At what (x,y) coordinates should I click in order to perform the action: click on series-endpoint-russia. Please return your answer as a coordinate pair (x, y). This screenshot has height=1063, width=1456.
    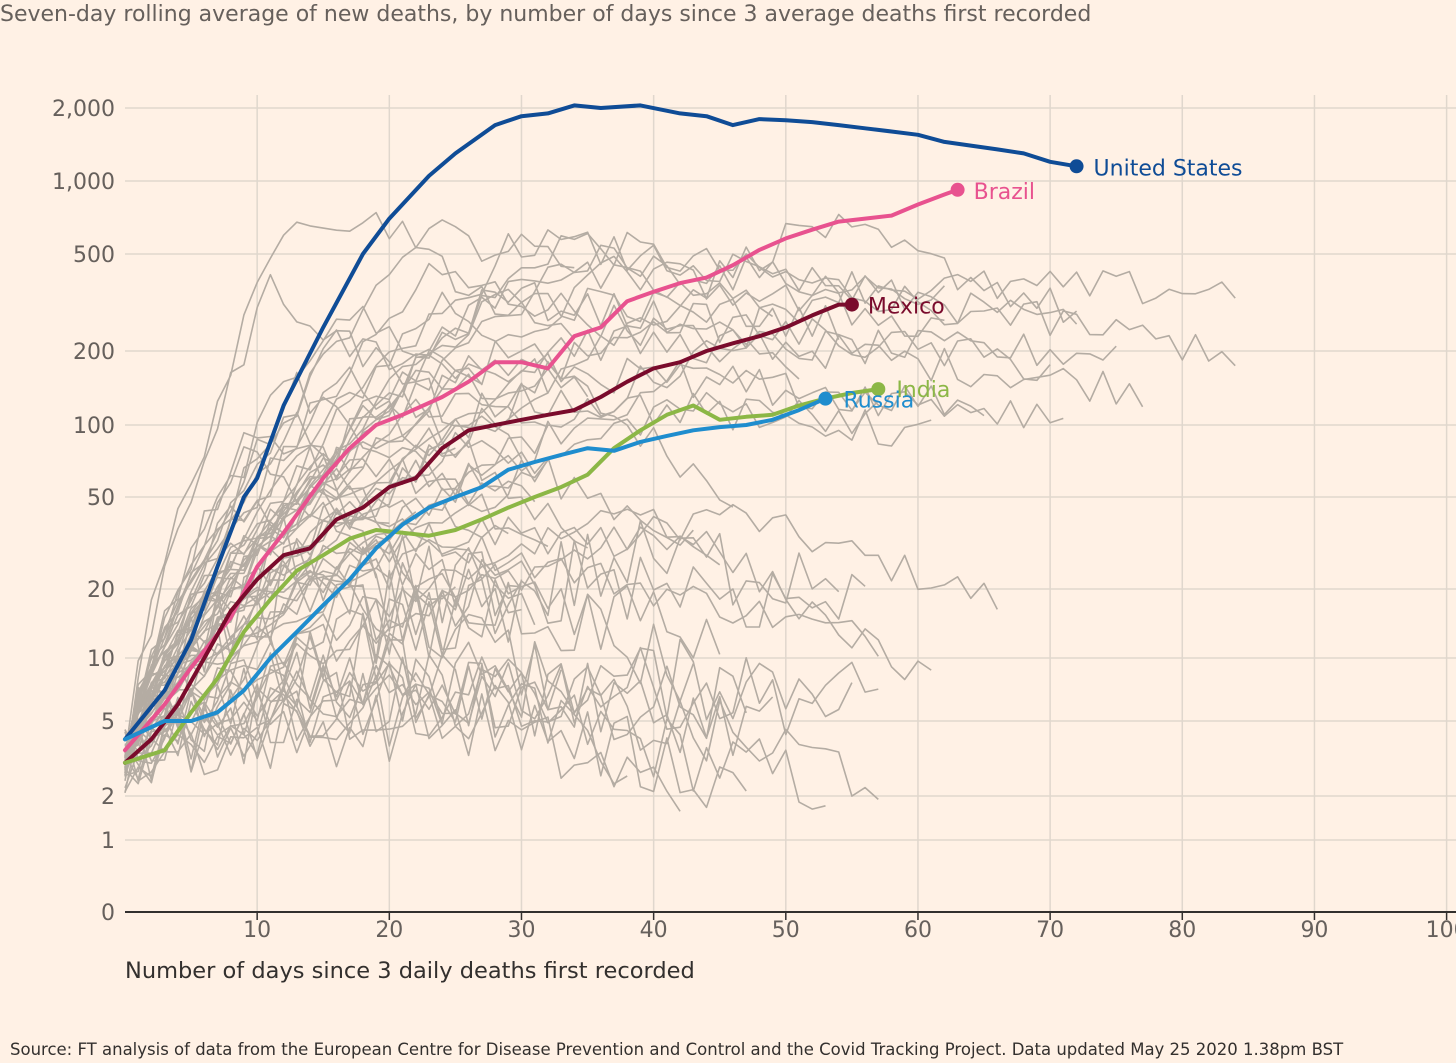
    Looking at the image, I should click on (825, 398).